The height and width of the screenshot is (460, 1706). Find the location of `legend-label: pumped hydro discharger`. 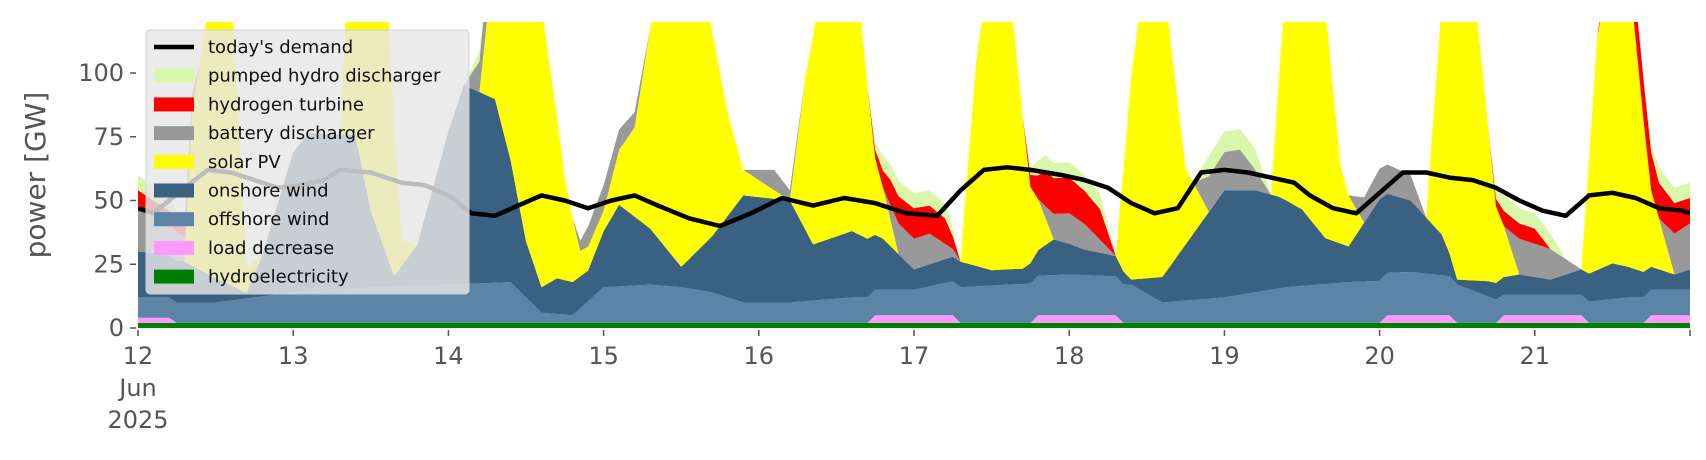

legend-label: pumped hydro discharger is located at coordinates (324, 76).